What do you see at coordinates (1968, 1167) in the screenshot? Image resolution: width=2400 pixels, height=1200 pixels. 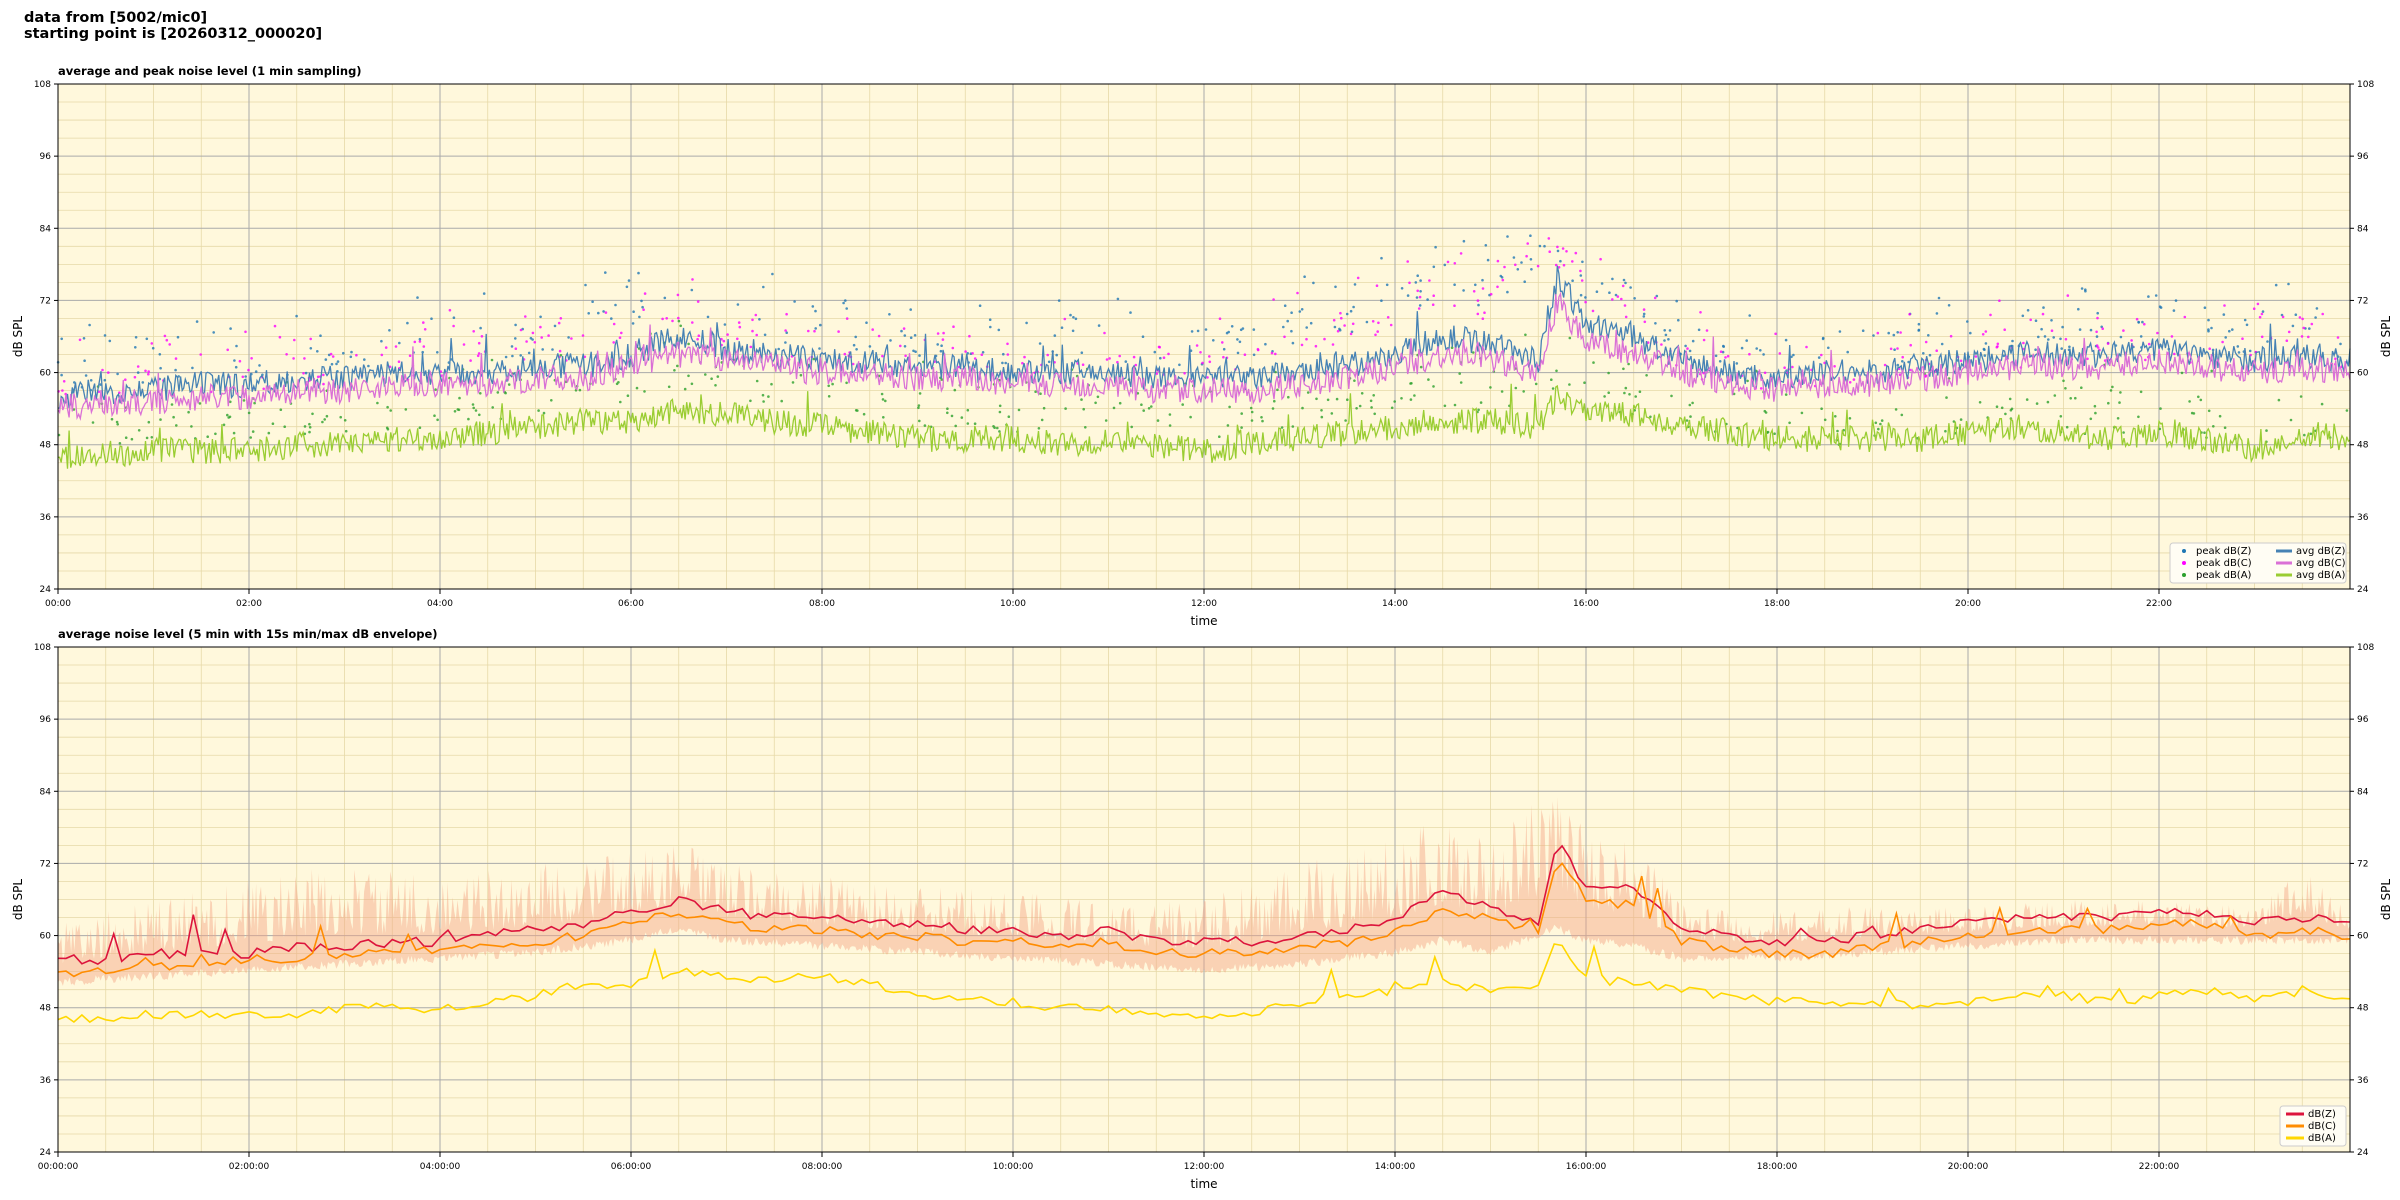 I see `x-tick-label: 20:00:00` at bounding box center [1968, 1167].